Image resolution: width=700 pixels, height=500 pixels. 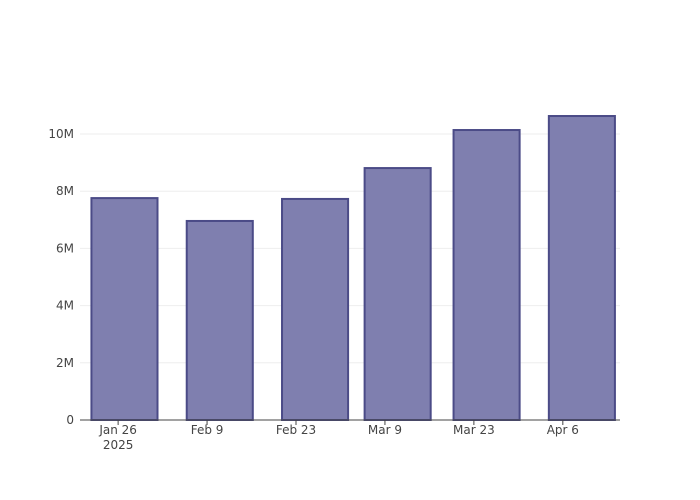 I want to click on y-tick-label: 6M, so click(x=65, y=248).